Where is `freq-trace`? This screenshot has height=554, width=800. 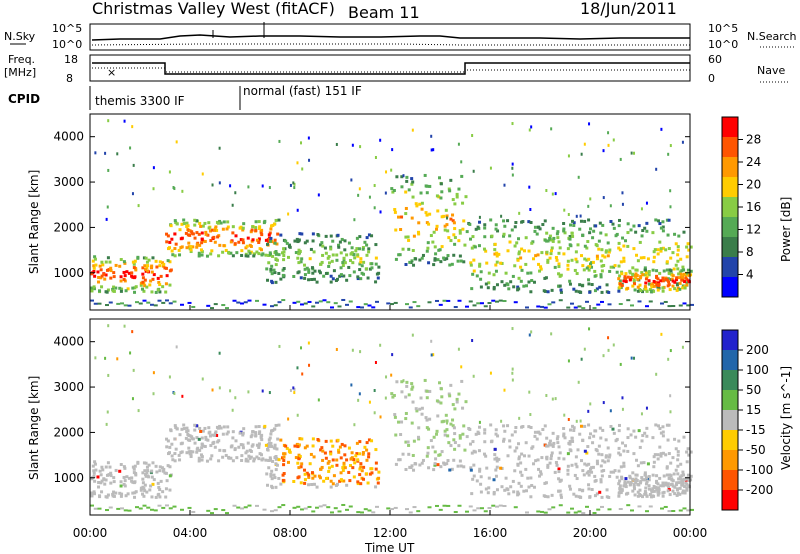
freq-trace is located at coordinates (391, 68).